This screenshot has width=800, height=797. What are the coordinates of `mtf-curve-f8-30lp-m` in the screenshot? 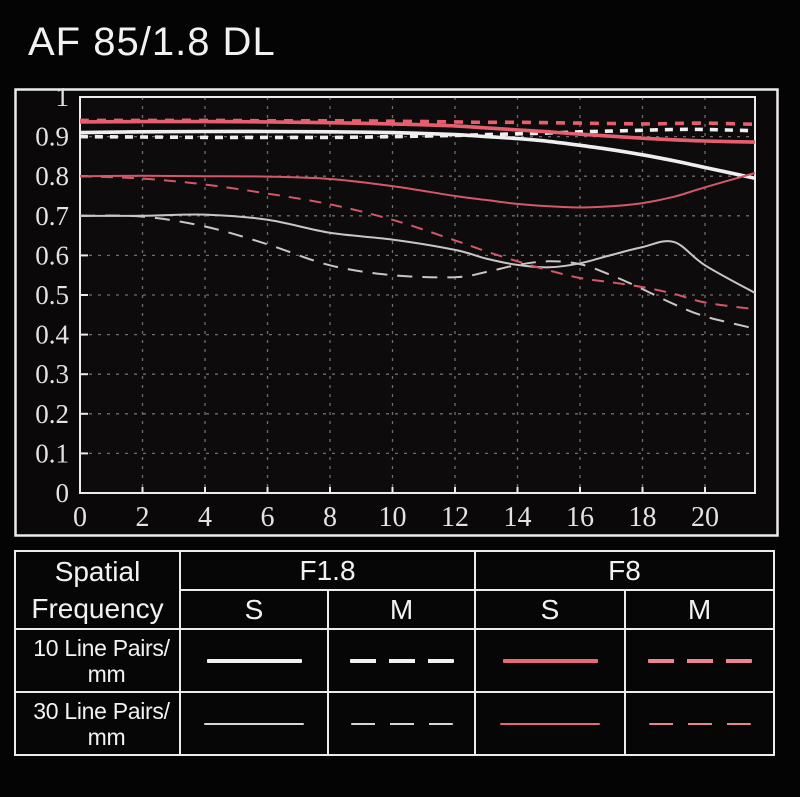 It's located at (417, 243).